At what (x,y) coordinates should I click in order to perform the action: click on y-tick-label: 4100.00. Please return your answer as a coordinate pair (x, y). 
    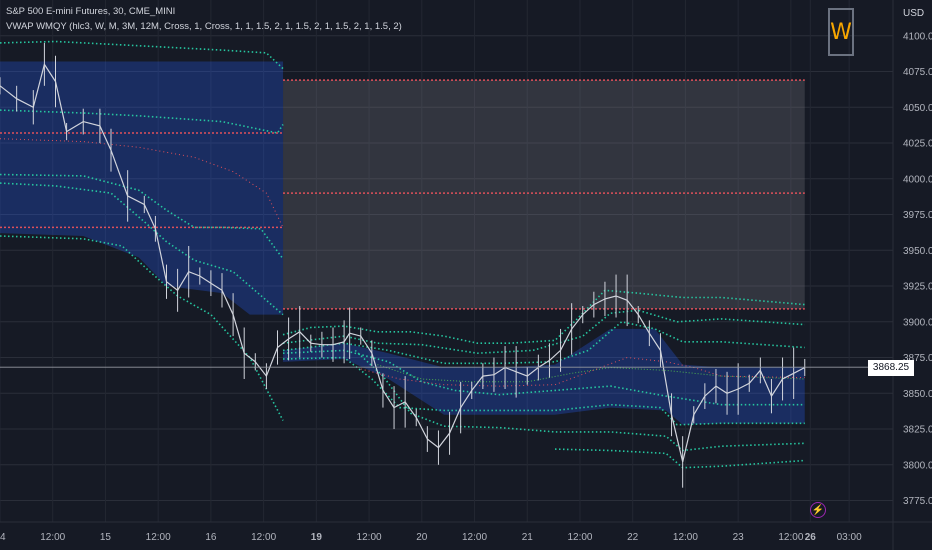
    Looking at the image, I should click on (917, 36).